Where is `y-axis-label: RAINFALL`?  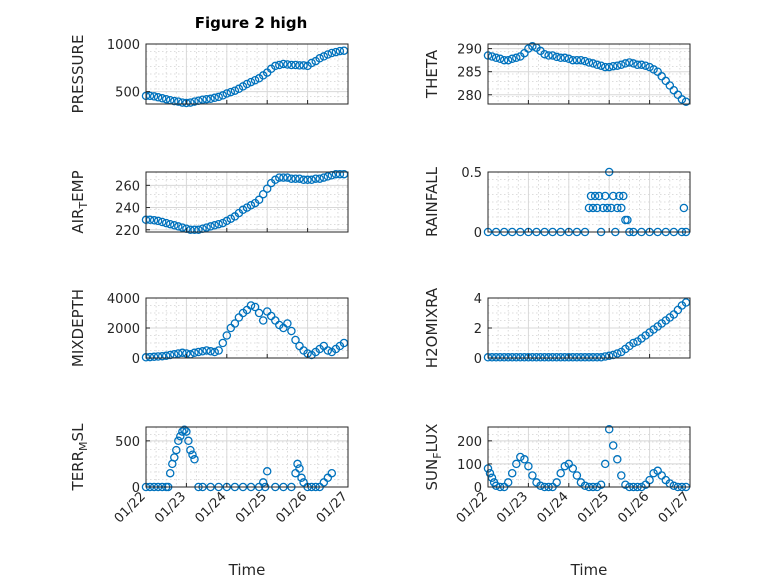
y-axis-label: RAINFALL is located at coordinates (432, 201).